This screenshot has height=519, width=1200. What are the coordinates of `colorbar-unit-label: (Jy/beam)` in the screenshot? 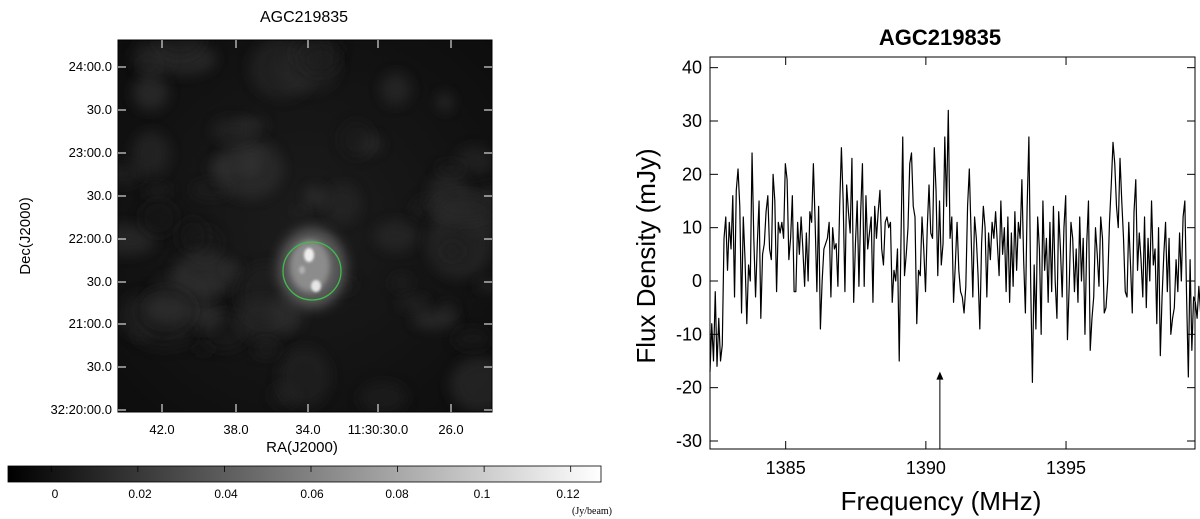 It's located at (592, 511).